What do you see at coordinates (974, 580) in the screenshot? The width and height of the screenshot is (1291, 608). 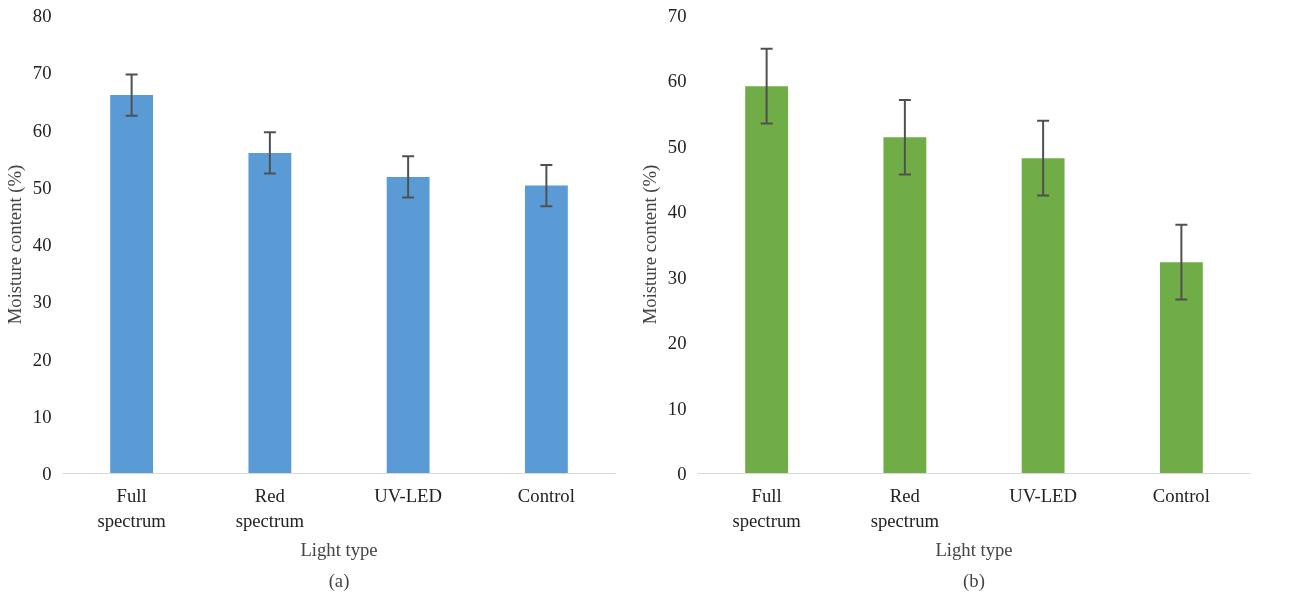 I see `text: (b)` at bounding box center [974, 580].